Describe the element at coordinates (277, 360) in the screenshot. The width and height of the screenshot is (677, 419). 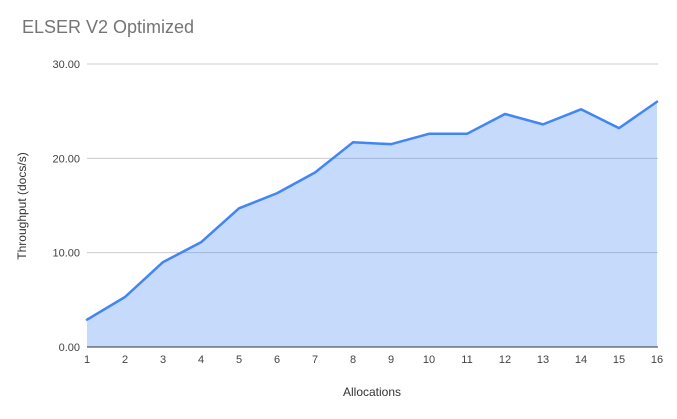
I see `x-tick-label: 6` at that location.